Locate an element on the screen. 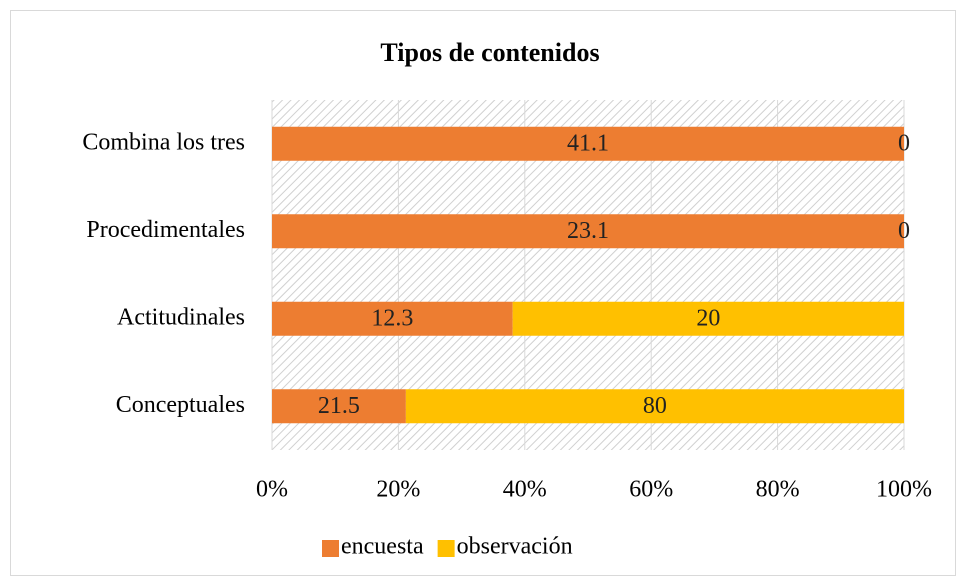  data-label: 12.3 is located at coordinates (392, 318).